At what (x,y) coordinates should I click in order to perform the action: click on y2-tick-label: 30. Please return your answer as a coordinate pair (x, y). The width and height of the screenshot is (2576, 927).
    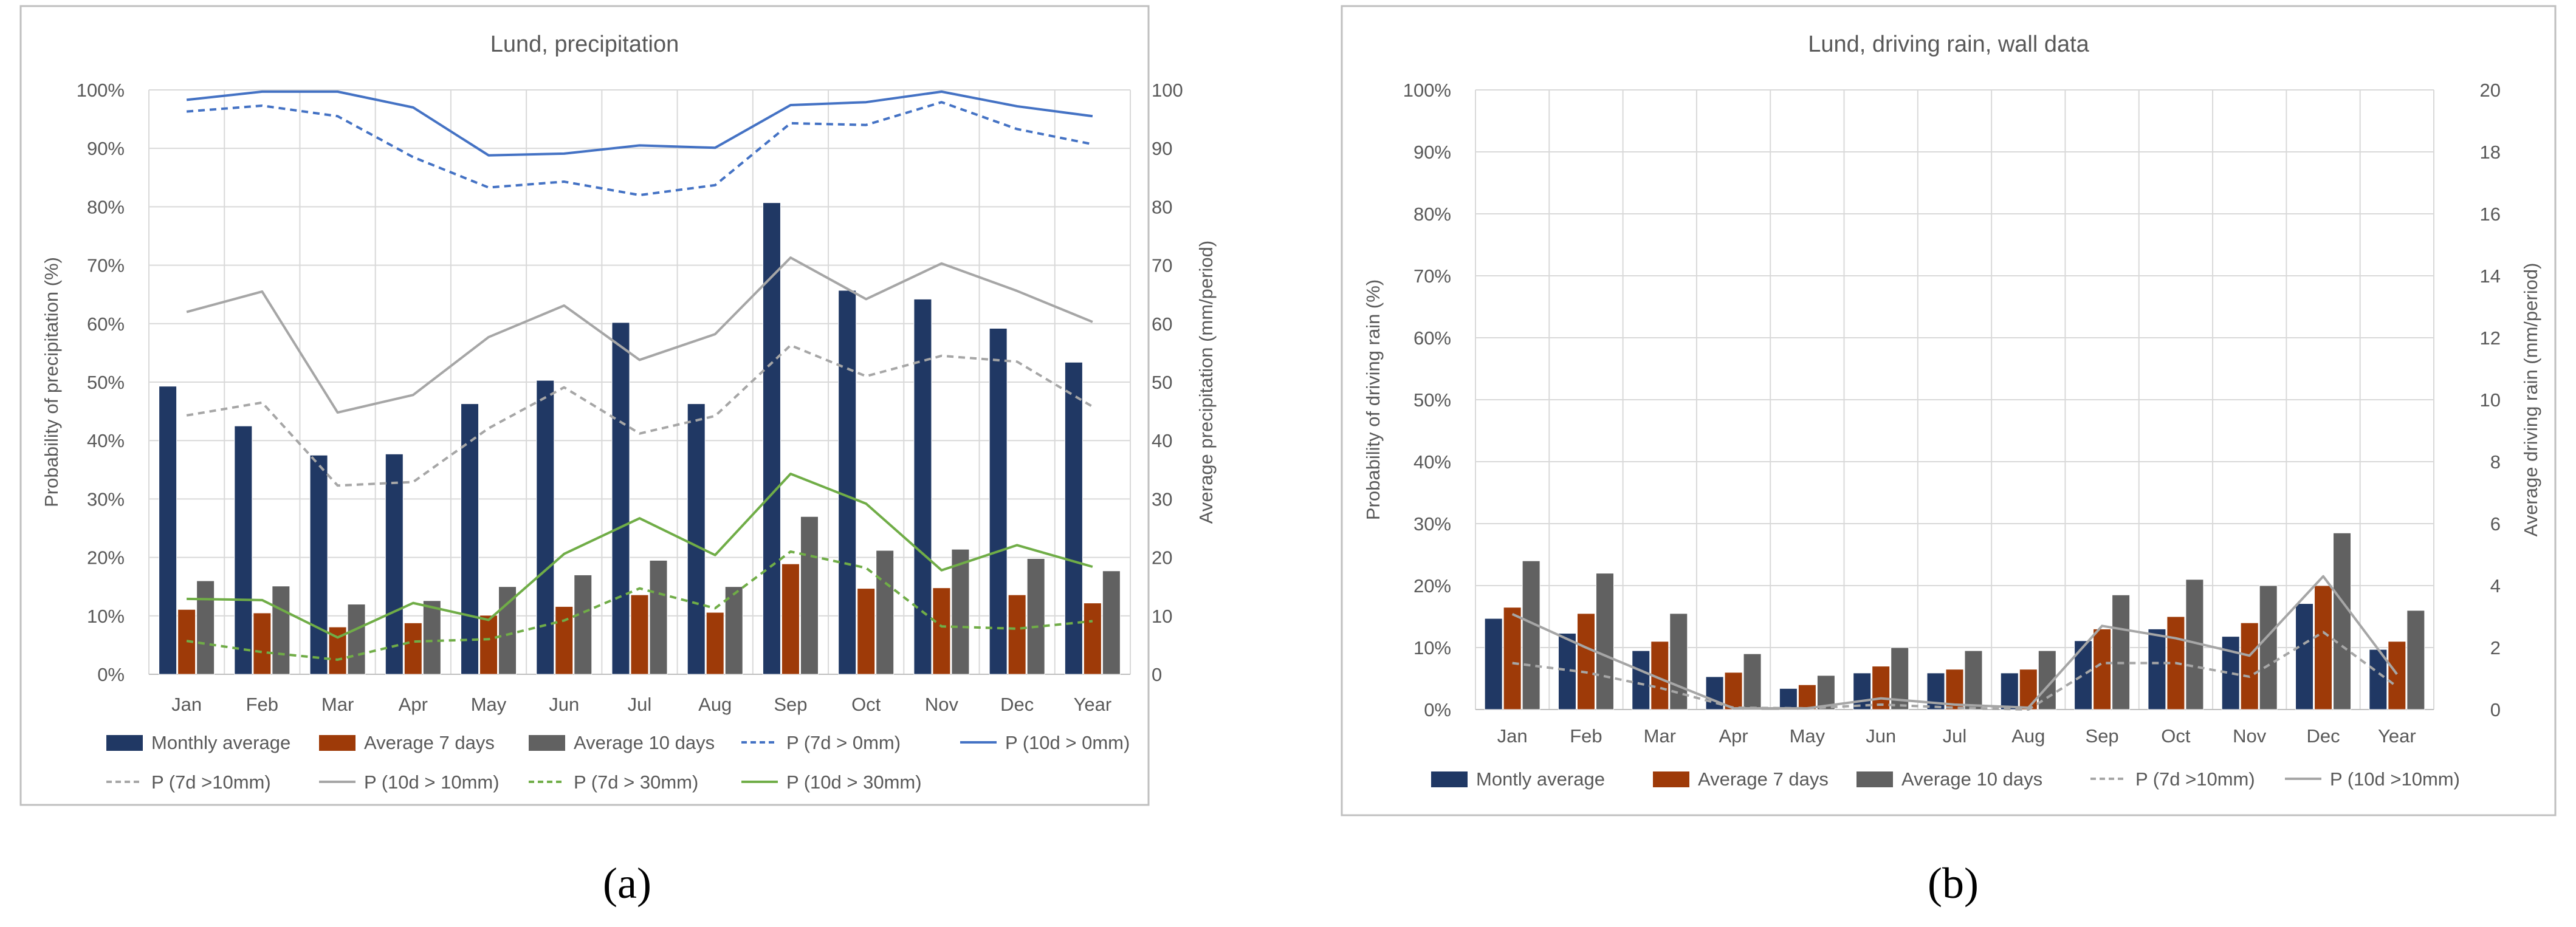
    Looking at the image, I should click on (1162, 499).